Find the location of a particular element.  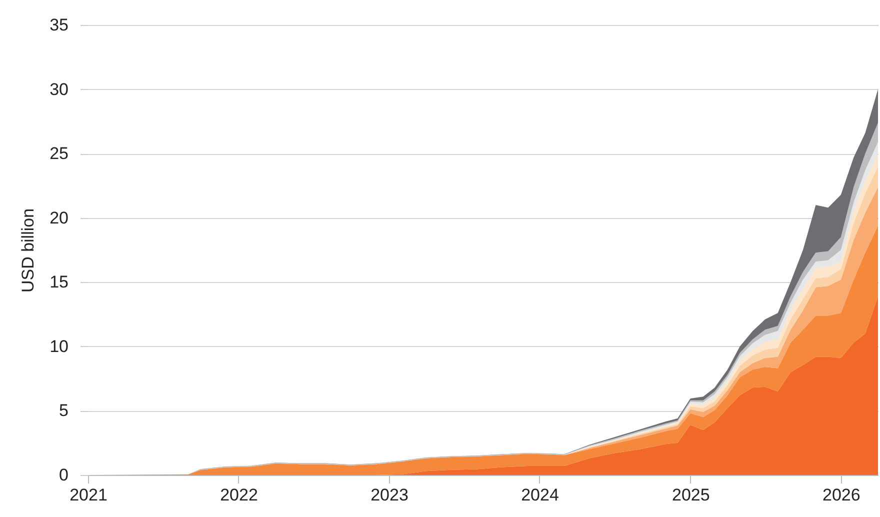

y-tick-label: 10 is located at coordinates (59, 346).